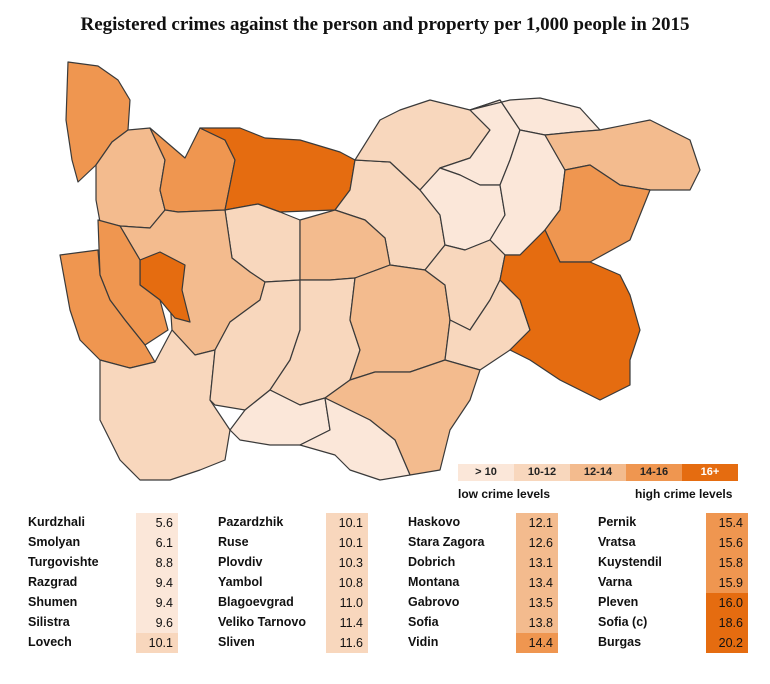 The height and width of the screenshot is (684, 770). What do you see at coordinates (618, 602) in the screenshot?
I see `region-name: Pleven` at bounding box center [618, 602].